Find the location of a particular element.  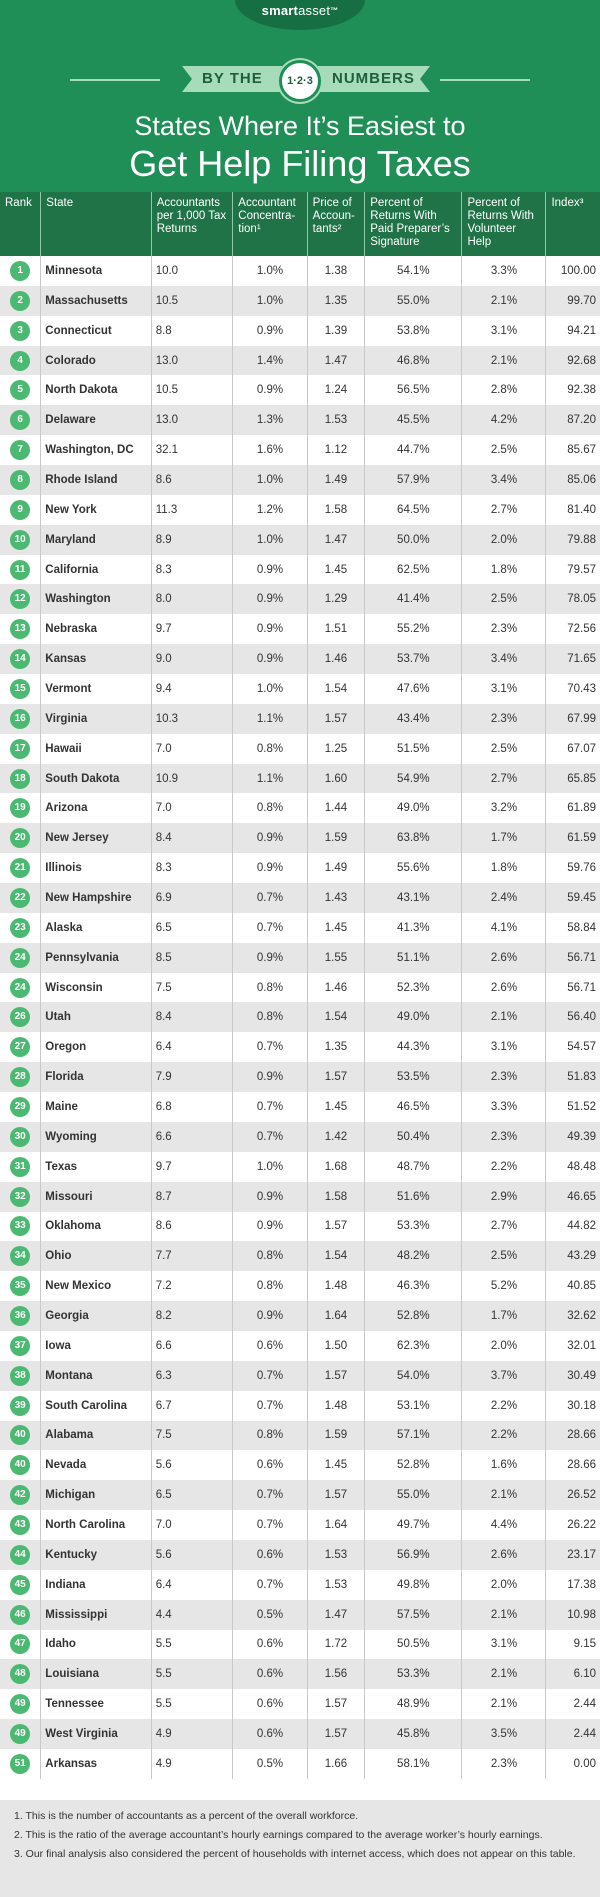

concentration-cell: 1.3% is located at coordinates (270, 420).